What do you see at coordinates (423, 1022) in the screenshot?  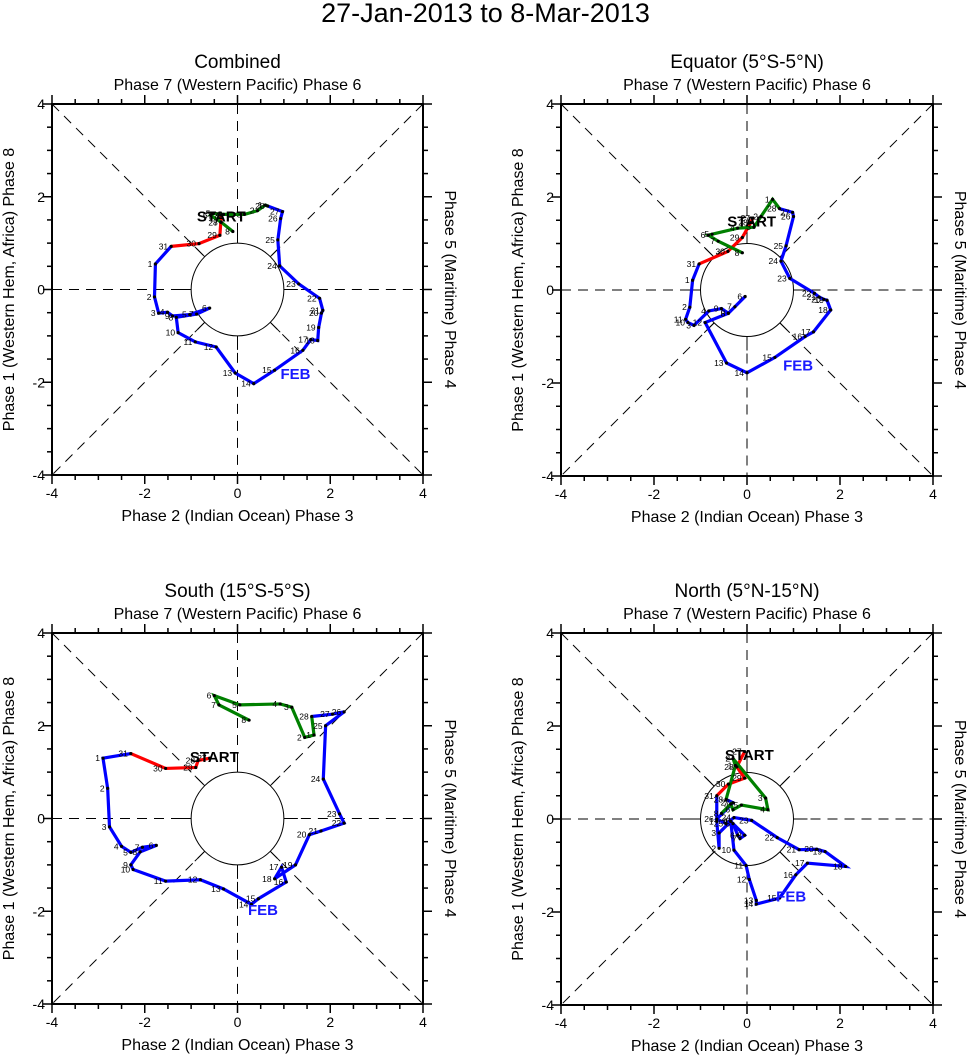 I see `x-tick-label: 4` at bounding box center [423, 1022].